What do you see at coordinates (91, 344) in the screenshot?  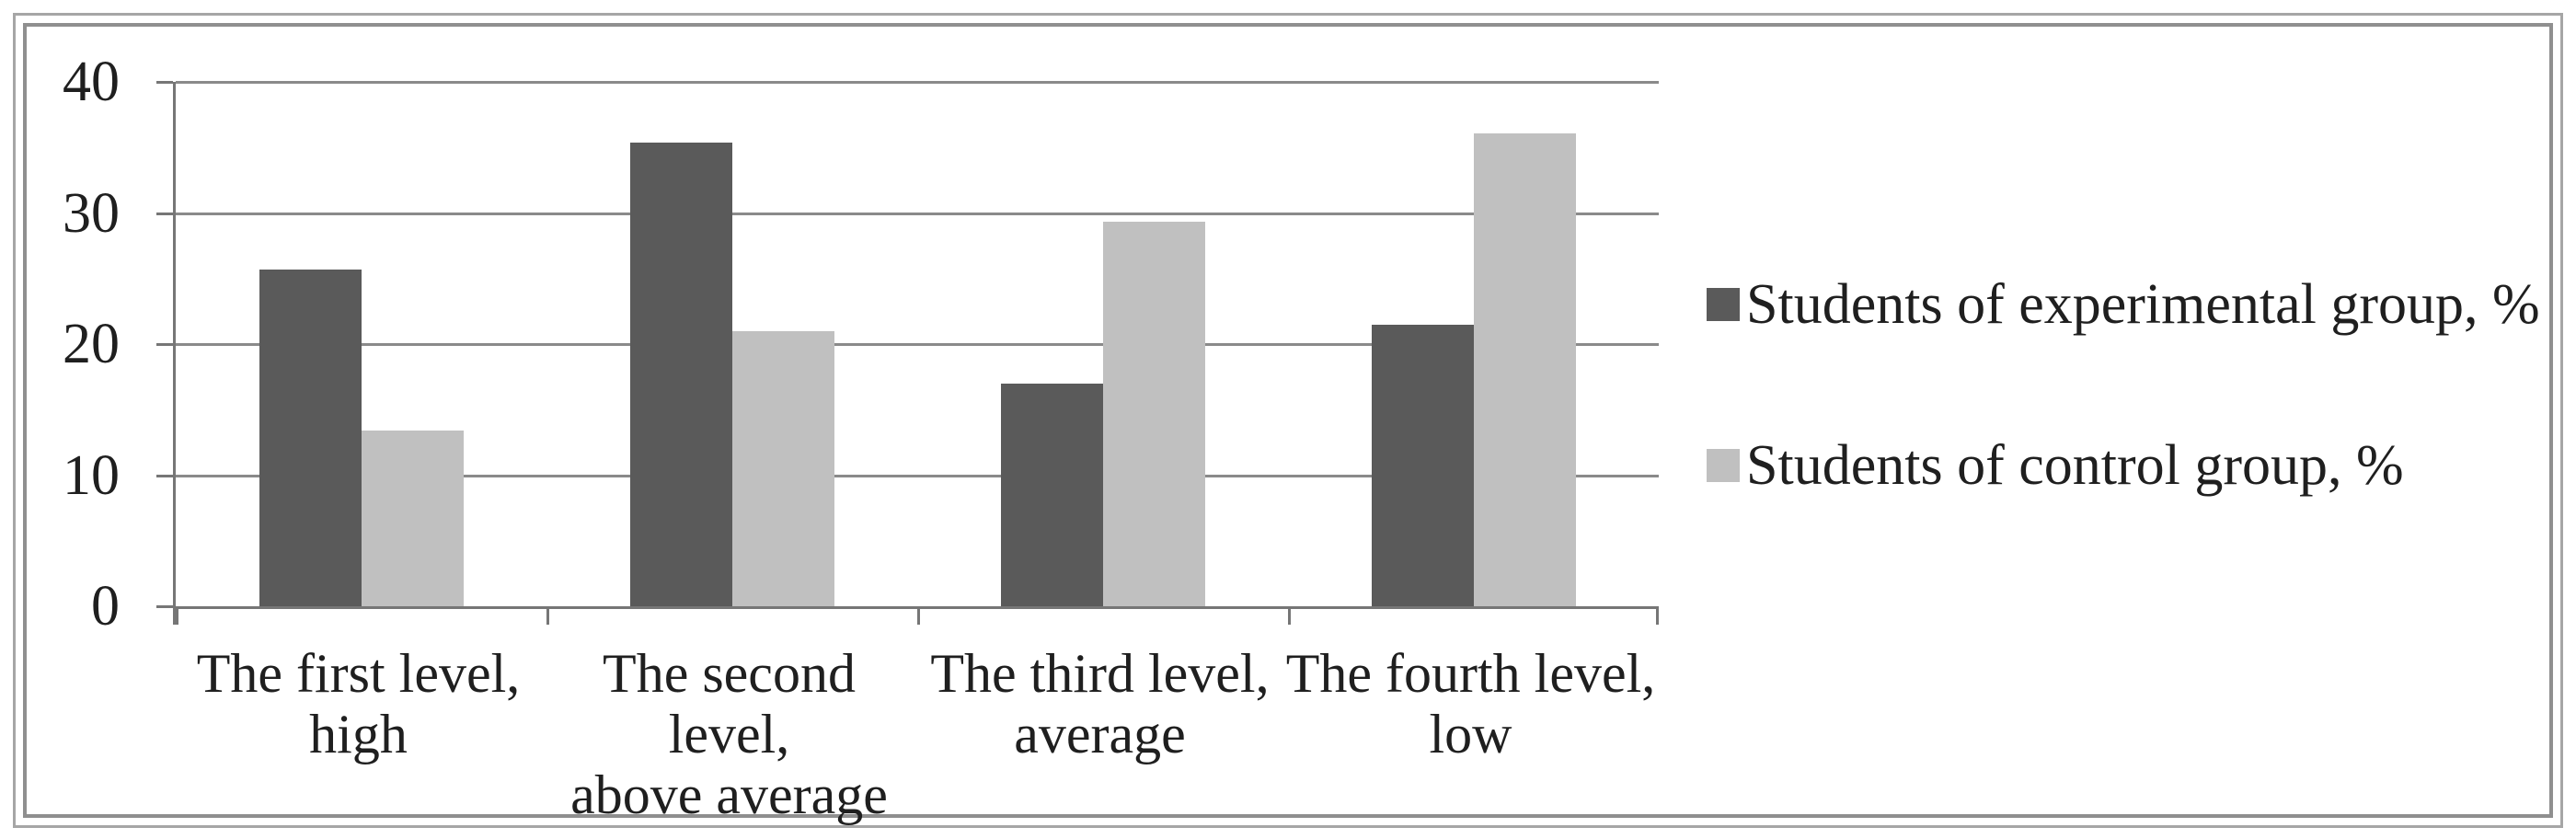 I see `y-tick-label-20: 20` at bounding box center [91, 344].